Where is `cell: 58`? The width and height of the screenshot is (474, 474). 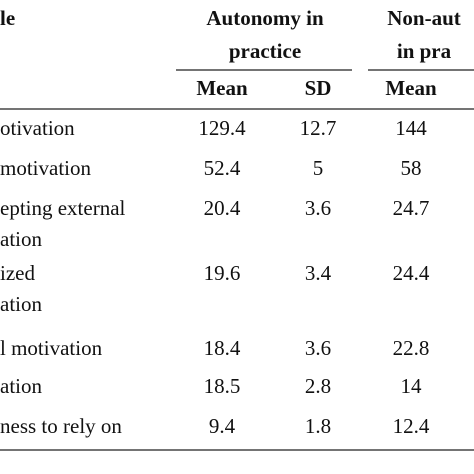
cell: 58 is located at coordinates (411, 168).